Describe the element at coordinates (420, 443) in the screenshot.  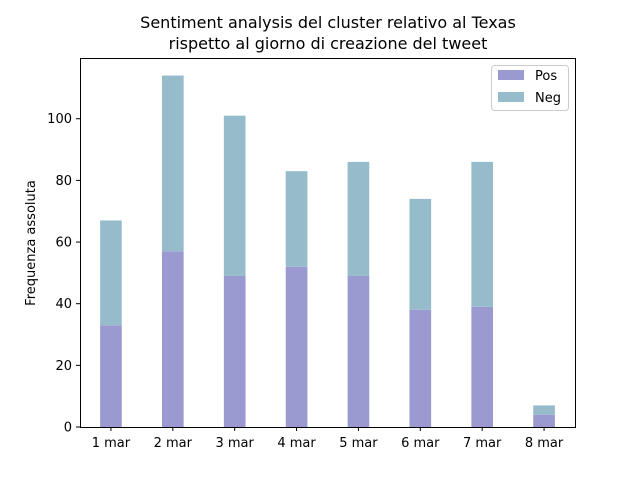
I see `x-tick-label: 6 mar` at that location.